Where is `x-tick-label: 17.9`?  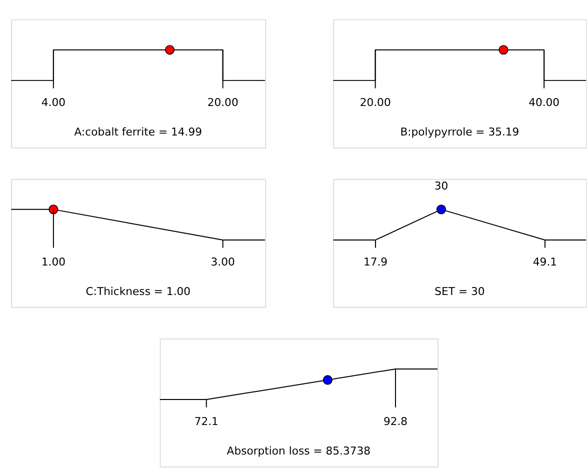 x-tick-label: 17.9 is located at coordinates (375, 262).